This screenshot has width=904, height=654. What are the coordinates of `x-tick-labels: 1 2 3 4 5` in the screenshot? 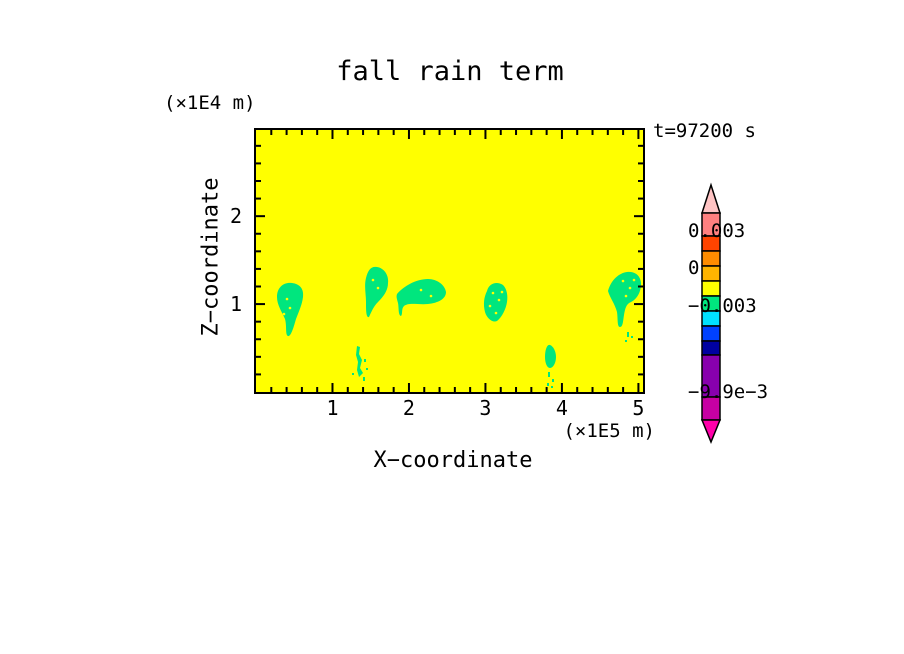 It's located at (450, 408).